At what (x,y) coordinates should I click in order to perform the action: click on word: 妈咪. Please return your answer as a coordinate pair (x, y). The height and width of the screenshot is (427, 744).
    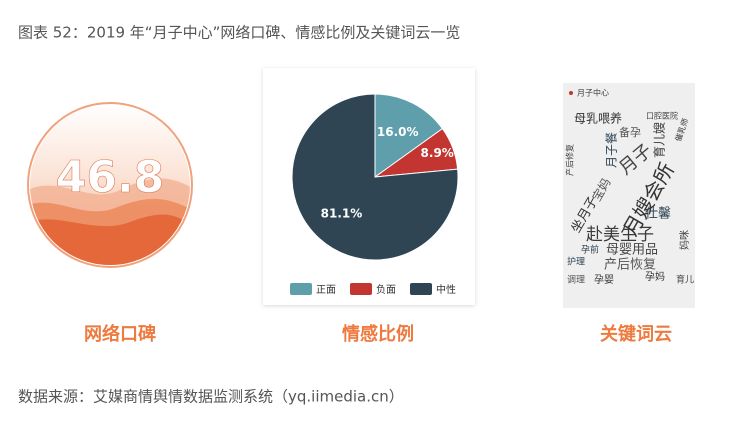
    Looking at the image, I should click on (684, 240).